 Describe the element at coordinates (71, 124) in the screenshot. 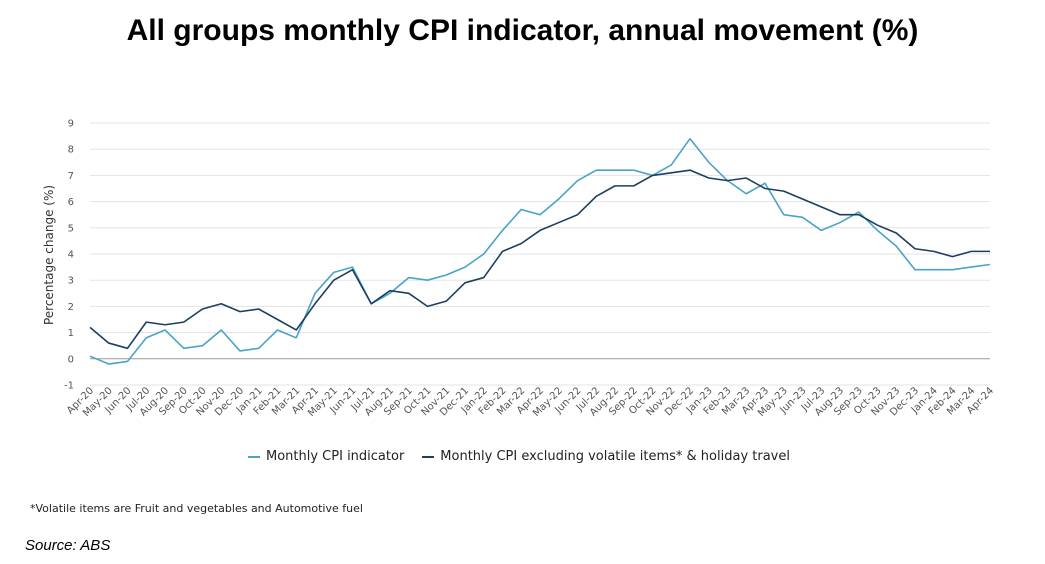

I see `y-tick-label: 9` at that location.